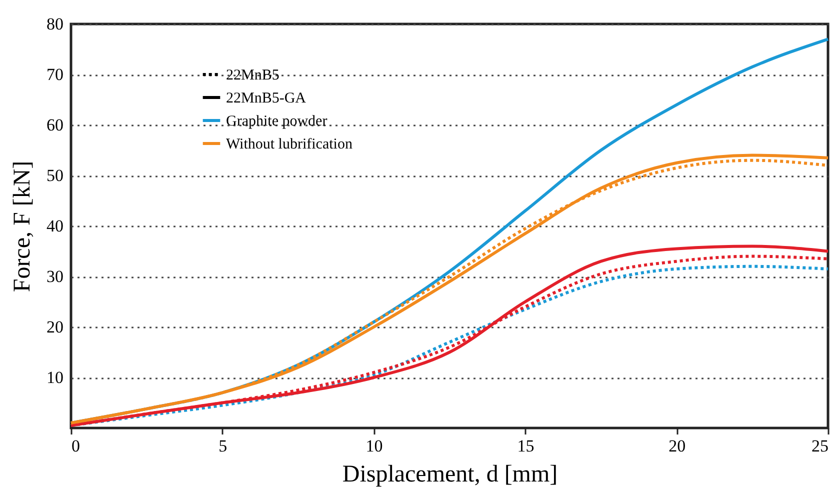  Describe the element at coordinates (55, 276) in the screenshot. I see `y-tick-label: 30` at that location.